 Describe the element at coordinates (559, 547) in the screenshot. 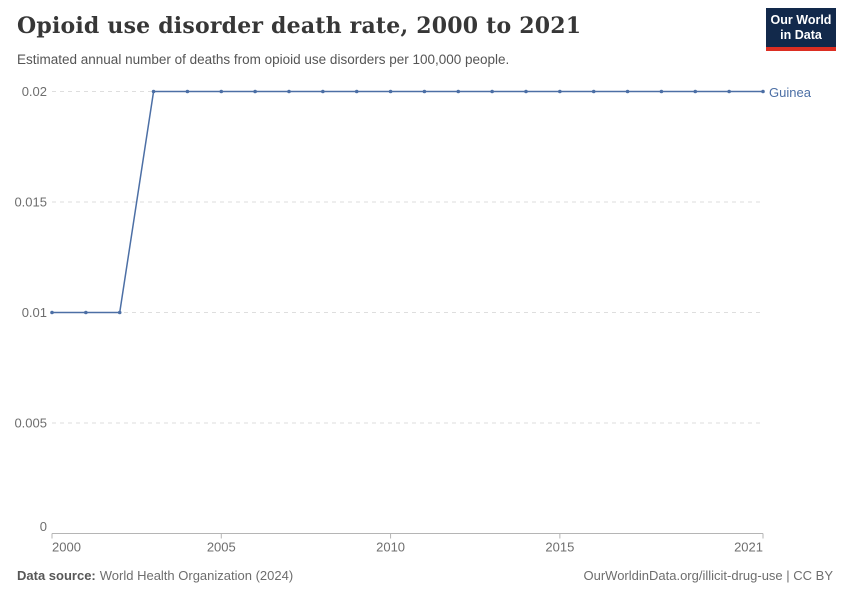

I see `x-tick-label-2015: 2015` at that location.